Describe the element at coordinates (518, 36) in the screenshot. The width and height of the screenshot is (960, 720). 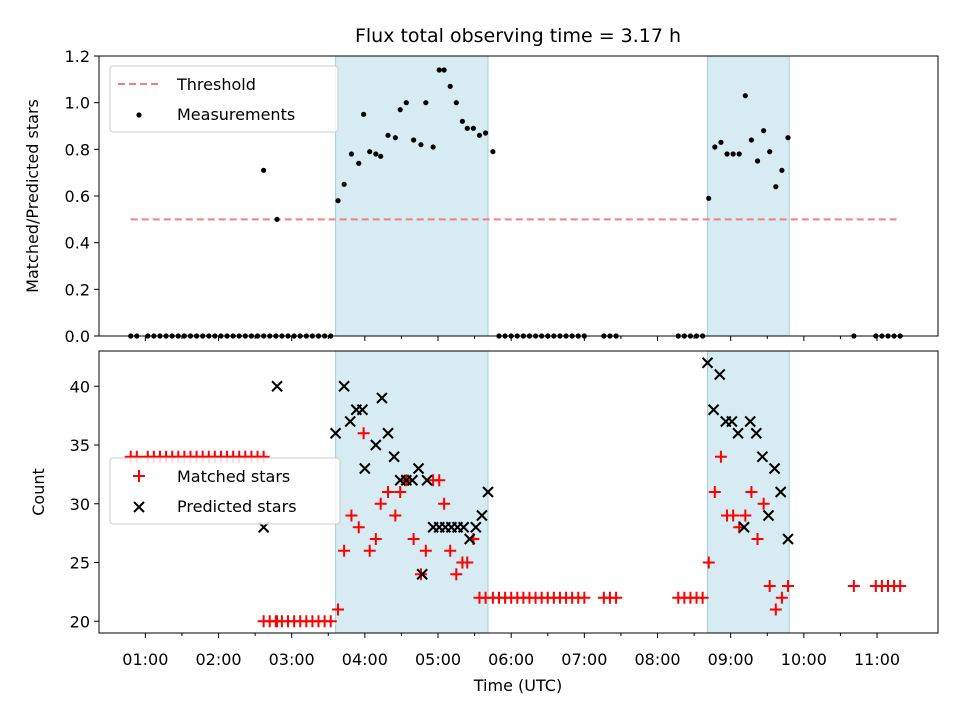
I see `figure-title: Flux total observing time = 3.17 h` at that location.